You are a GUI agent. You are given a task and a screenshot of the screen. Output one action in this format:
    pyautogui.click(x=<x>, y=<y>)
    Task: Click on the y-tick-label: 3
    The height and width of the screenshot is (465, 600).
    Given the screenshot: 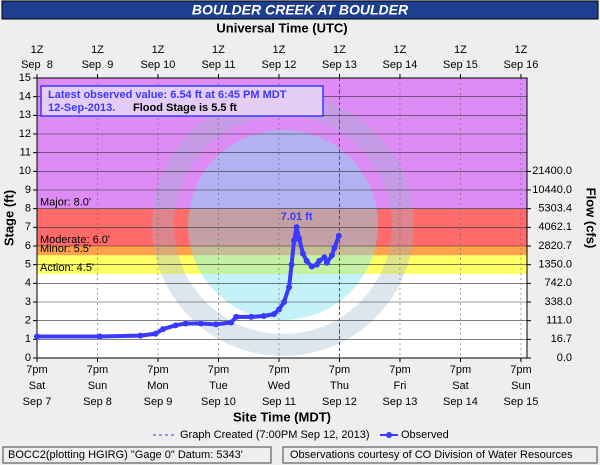 What is the action you would take?
    pyautogui.click(x=28, y=302)
    